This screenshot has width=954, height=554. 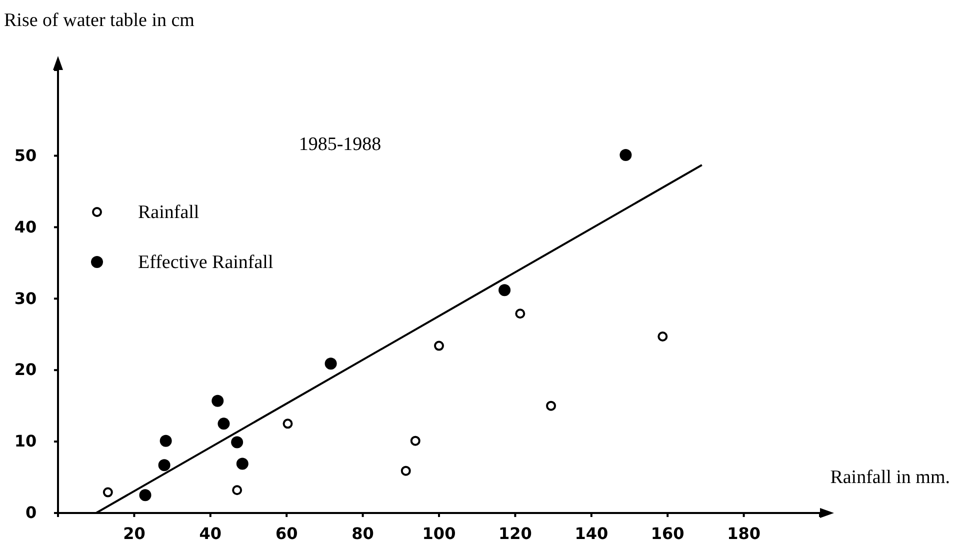 What do you see at coordinates (31, 512) in the screenshot?
I see `y-tick-label: 0` at bounding box center [31, 512].